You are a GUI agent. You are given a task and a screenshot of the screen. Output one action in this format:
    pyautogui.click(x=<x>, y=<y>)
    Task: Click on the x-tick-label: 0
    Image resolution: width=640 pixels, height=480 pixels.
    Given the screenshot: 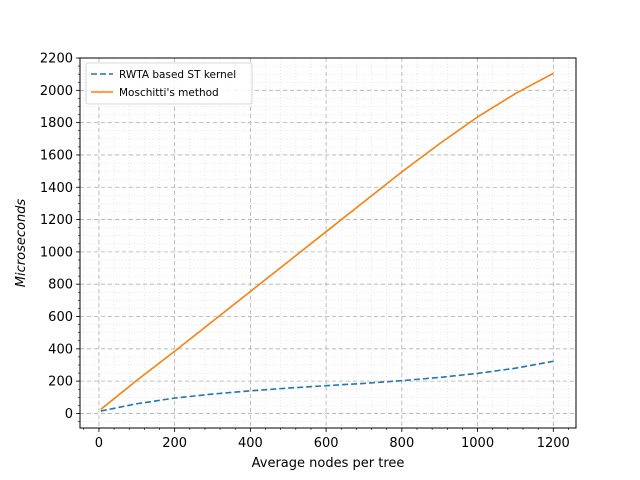 What is the action you would take?
    pyautogui.click(x=99, y=443)
    